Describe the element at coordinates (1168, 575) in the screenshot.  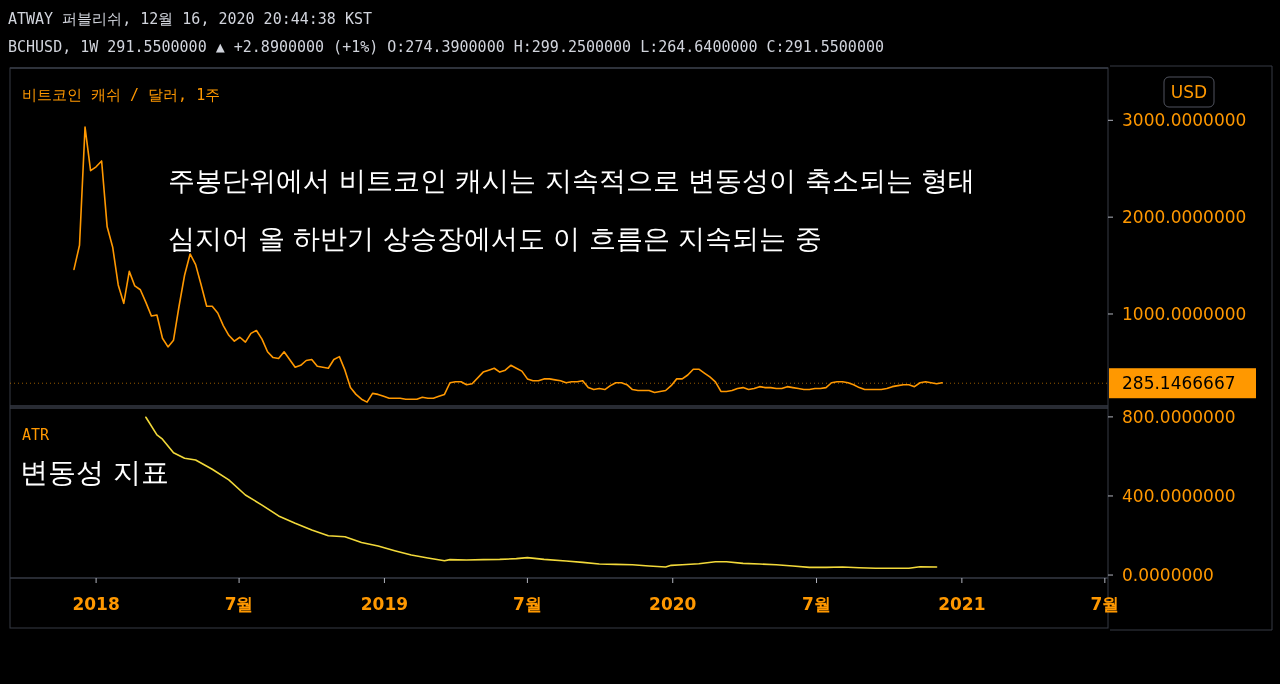
I see `y-tick-label: 0.0000000` at that location.